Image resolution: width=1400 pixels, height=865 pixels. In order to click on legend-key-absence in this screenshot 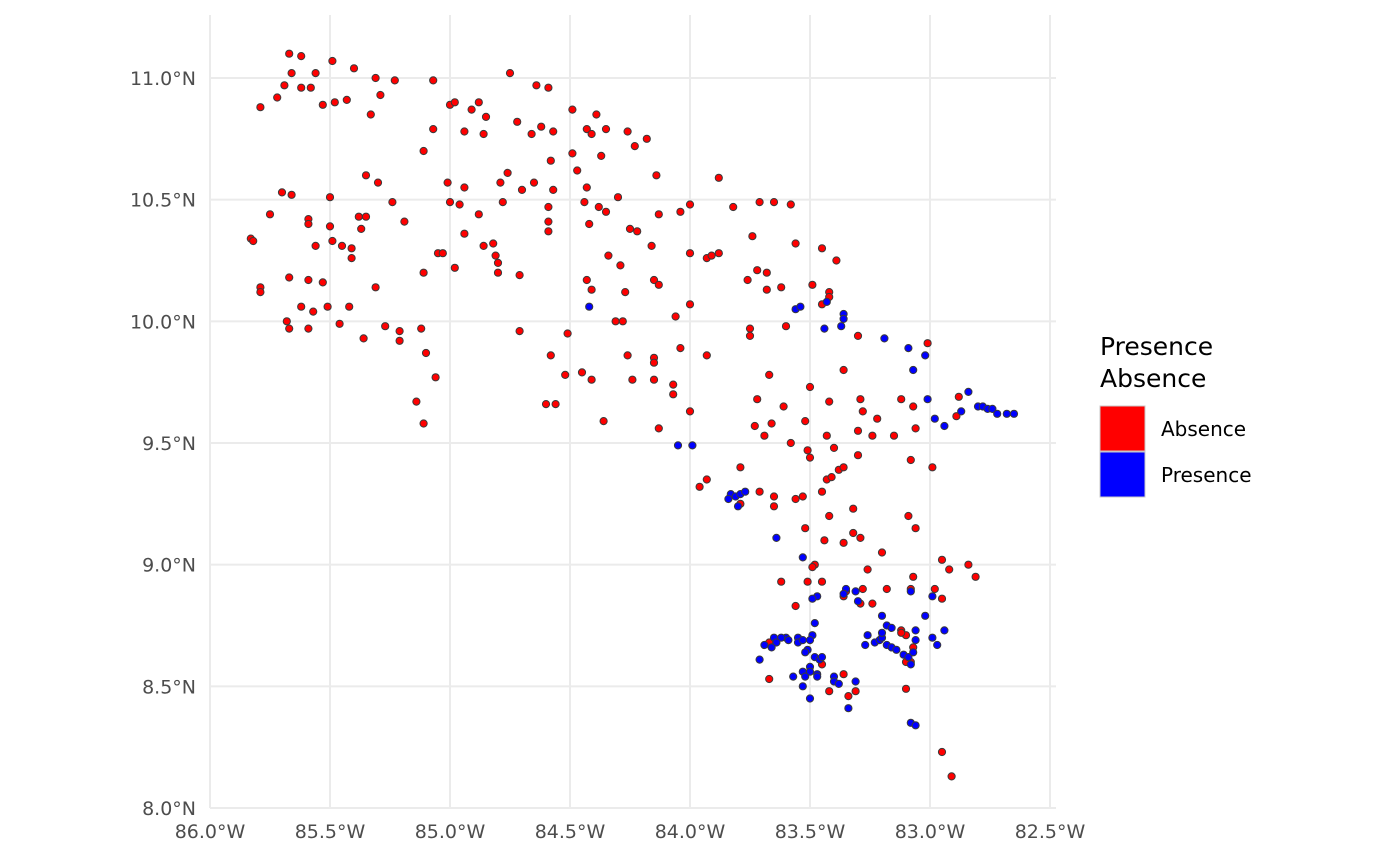, I will do `click(1122, 428)`.